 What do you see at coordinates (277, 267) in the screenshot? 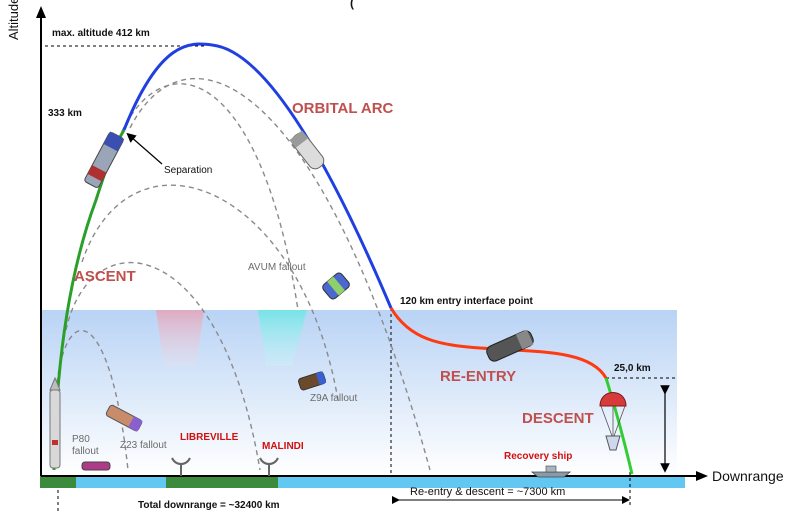
I see `avum-fallout-label: AVUM fallout` at bounding box center [277, 267].